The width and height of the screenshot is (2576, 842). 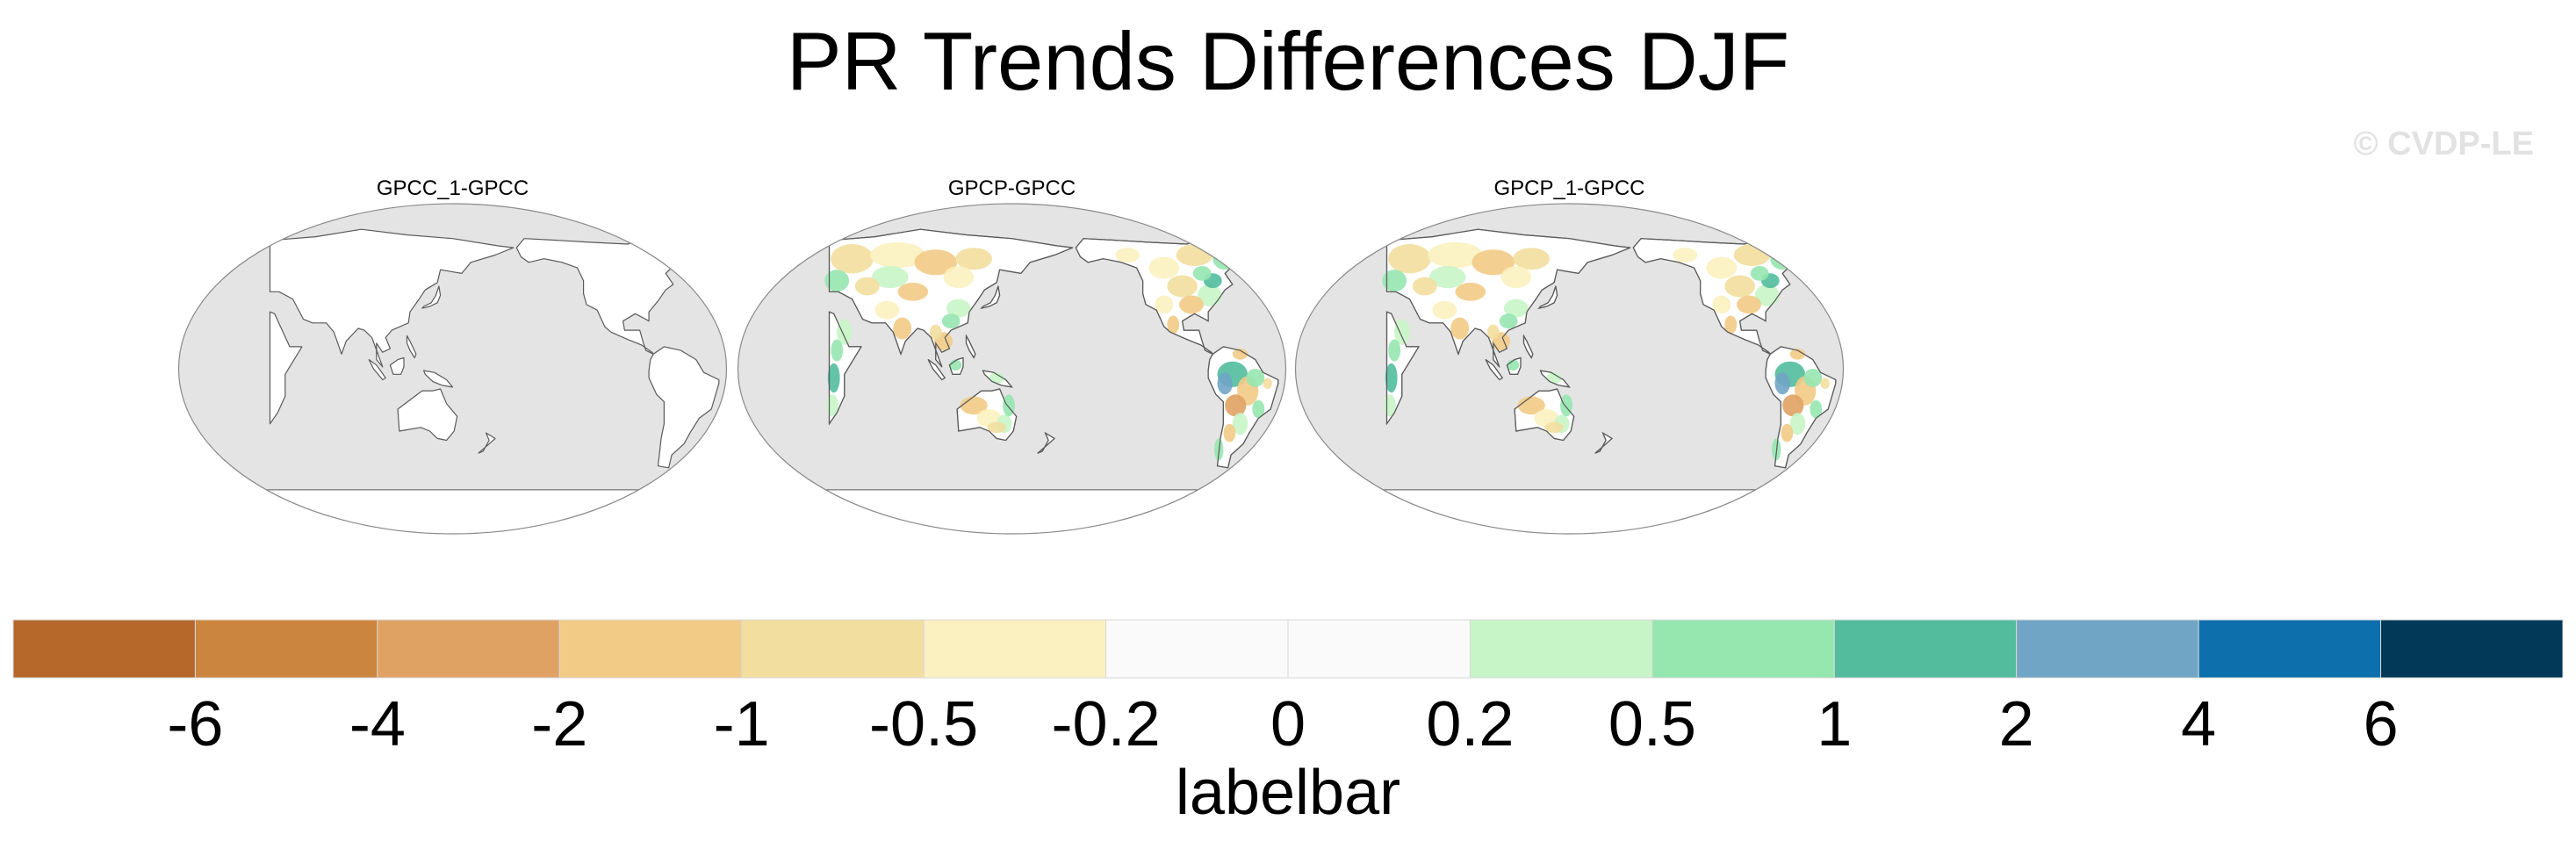 What do you see at coordinates (286, 368) in the screenshot?
I see `landmass-africaEdge` at bounding box center [286, 368].